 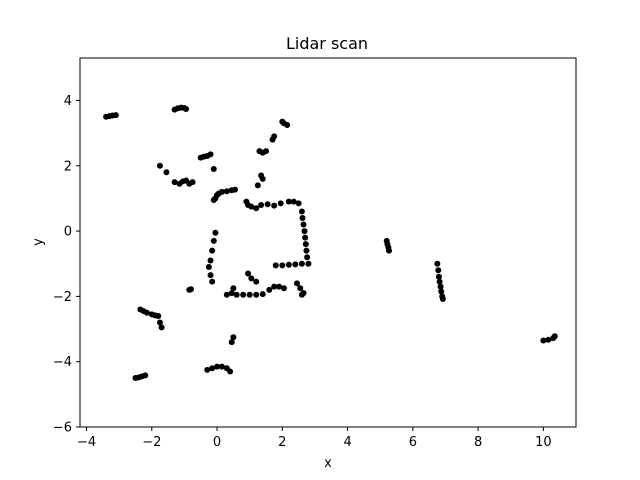 I want to click on y-axis-label: y, so click(x=38, y=242).